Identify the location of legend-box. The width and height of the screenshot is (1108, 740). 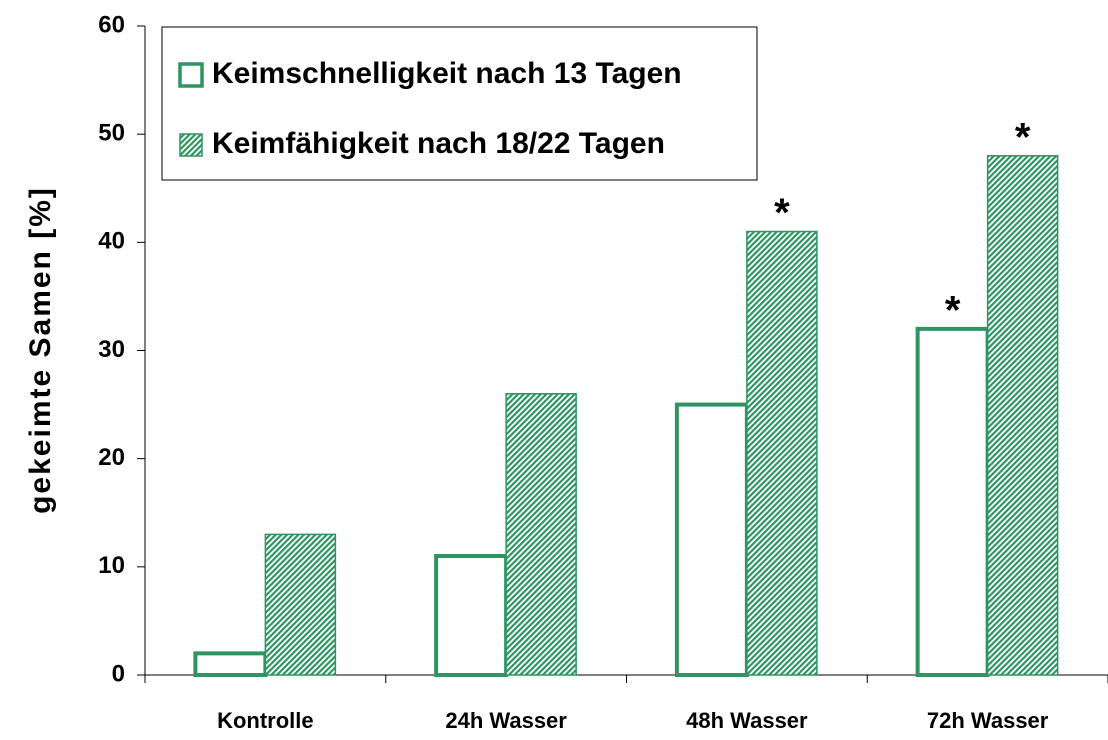
(459, 103).